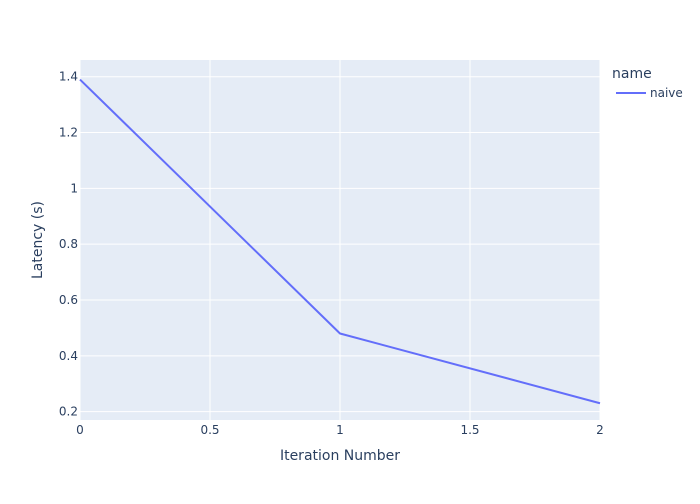  What do you see at coordinates (68, 133) in the screenshot?
I see `y-tick-label: 1.2` at bounding box center [68, 133].